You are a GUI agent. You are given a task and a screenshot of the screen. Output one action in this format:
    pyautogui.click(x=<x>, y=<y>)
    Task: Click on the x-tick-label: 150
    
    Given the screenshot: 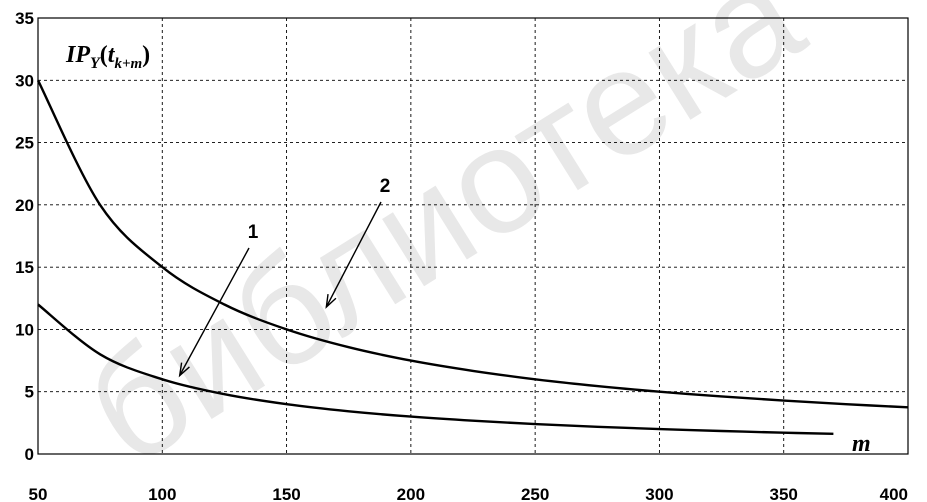 What is the action you would take?
    pyautogui.click(x=286, y=493)
    